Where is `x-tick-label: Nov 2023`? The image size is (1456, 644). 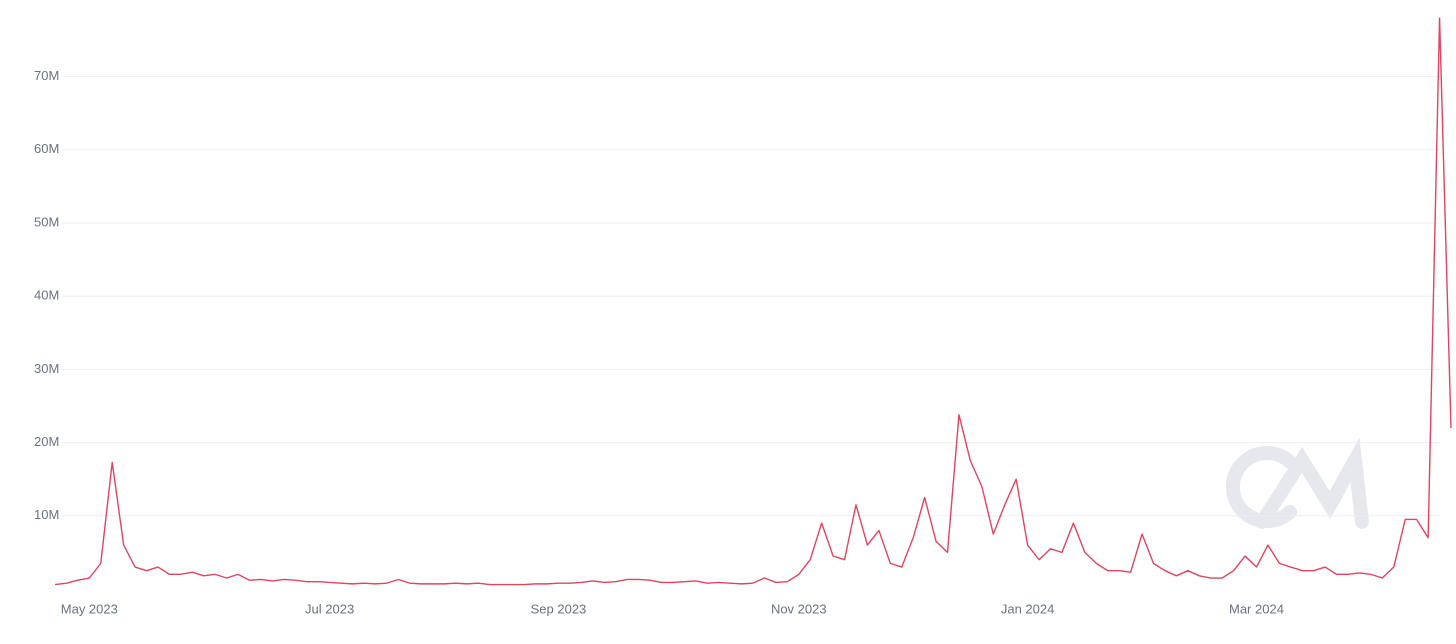 x-tick-label: Nov 2023 is located at coordinates (799, 608).